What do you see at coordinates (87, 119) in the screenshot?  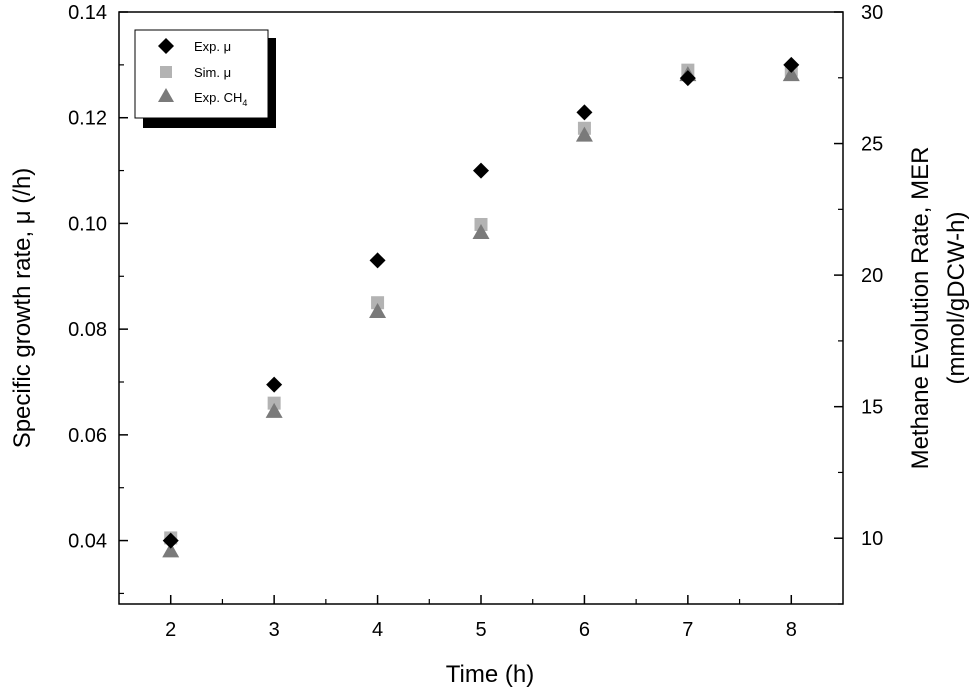 I see `y-left-tick-label: 0.12` at bounding box center [87, 119].